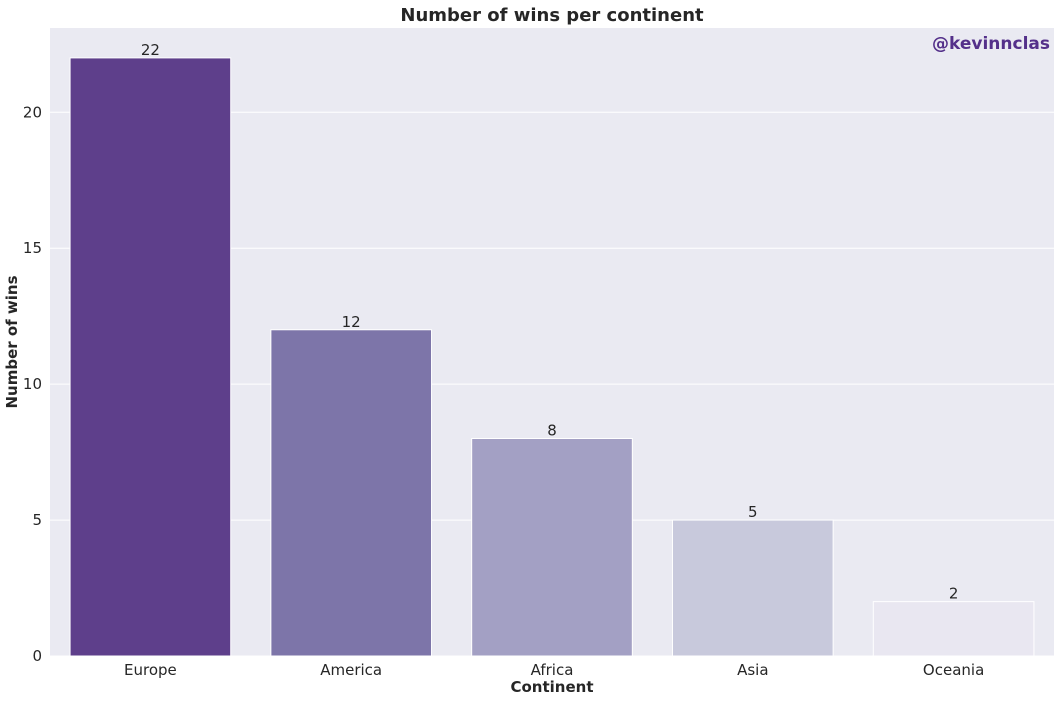 The height and width of the screenshot is (702, 1061). What do you see at coordinates (552, 15) in the screenshot?
I see `chart-title: Number of wins per continent` at bounding box center [552, 15].